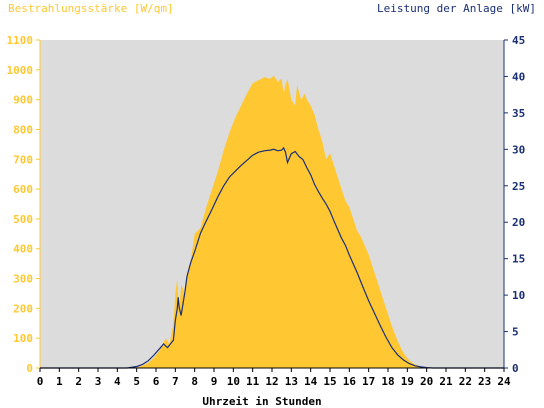 This screenshot has height=408, width=544. I want to click on x-tick-label: 13, so click(291, 381).